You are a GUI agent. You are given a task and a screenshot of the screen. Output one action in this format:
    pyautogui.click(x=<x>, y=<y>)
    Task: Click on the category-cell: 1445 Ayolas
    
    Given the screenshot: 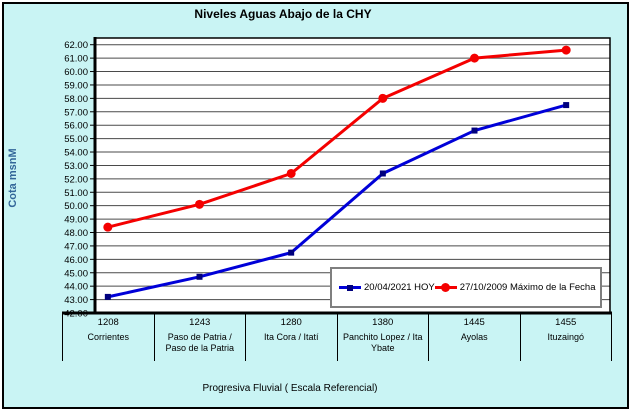 What is the action you would take?
    pyautogui.click(x=474, y=337)
    